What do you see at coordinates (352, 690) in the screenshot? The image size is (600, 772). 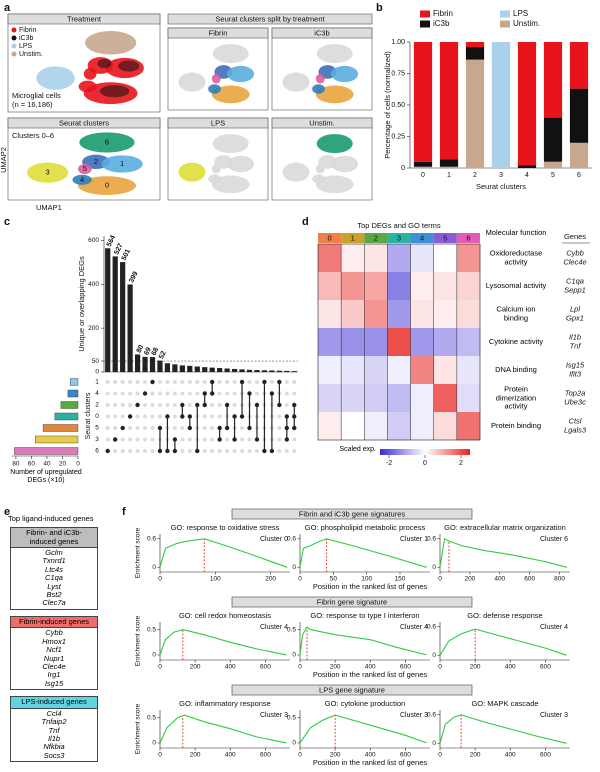 I see `section-header` at bounding box center [352, 690].